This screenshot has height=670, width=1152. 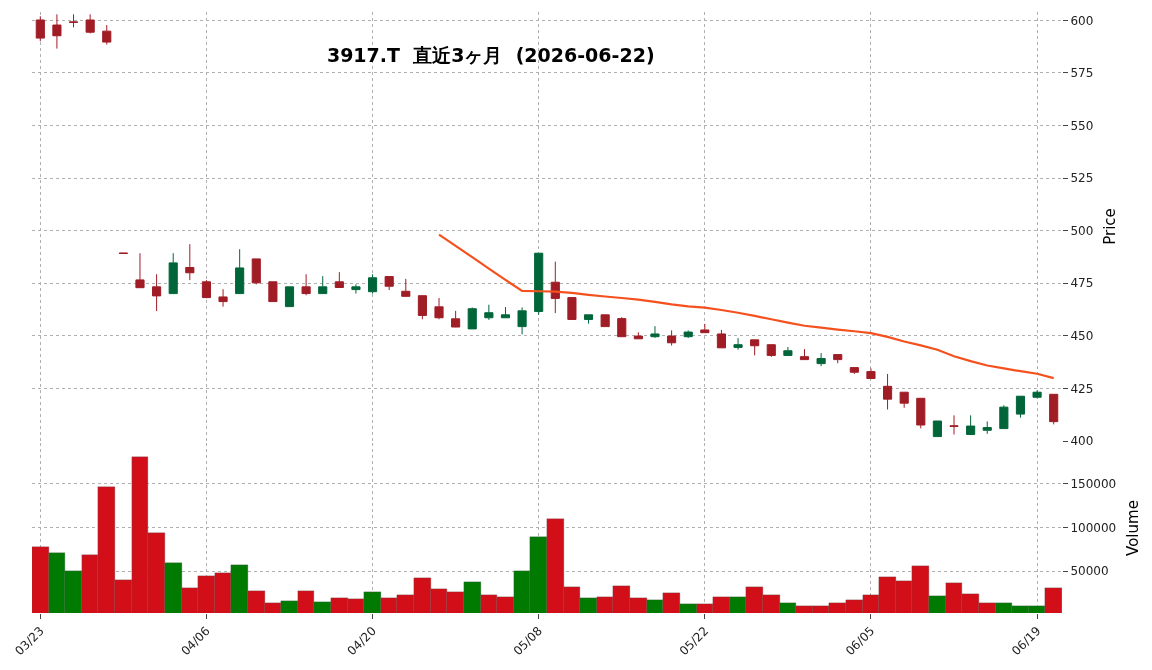 What do you see at coordinates (1082, 178) in the screenshot?
I see `y-tick-label: 525` at bounding box center [1082, 178].